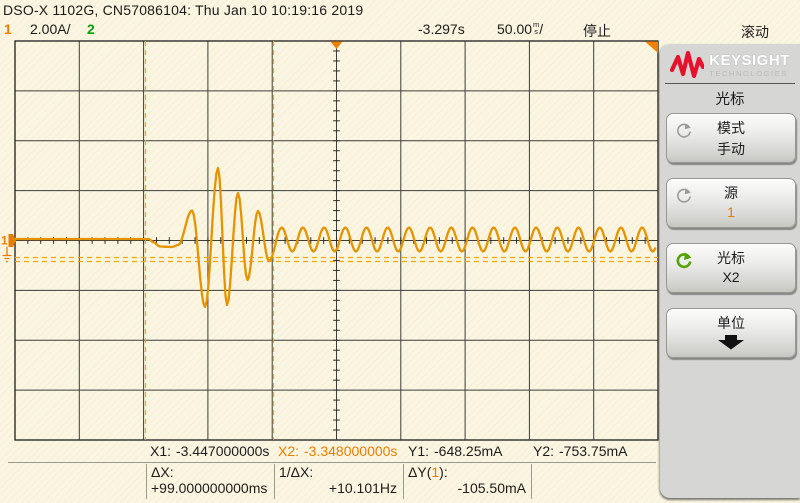 This screenshot has width=800, height=503. I want to click on keysight-logo: KEYSIGHT TECHNOLOGIES, so click(730, 65).